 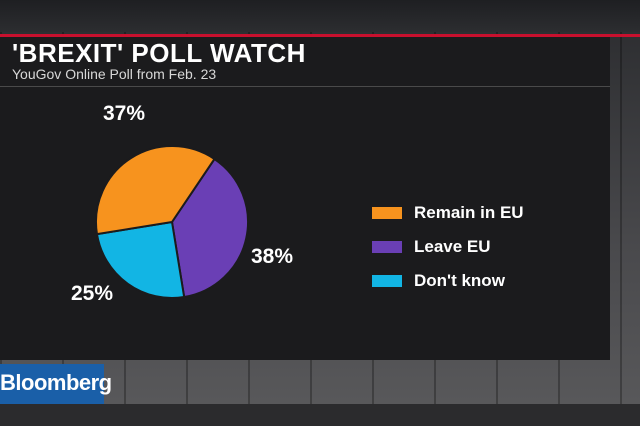 I want to click on page-subtitle: YouGov Online Poll from Feb. 23, so click(x=114, y=74).